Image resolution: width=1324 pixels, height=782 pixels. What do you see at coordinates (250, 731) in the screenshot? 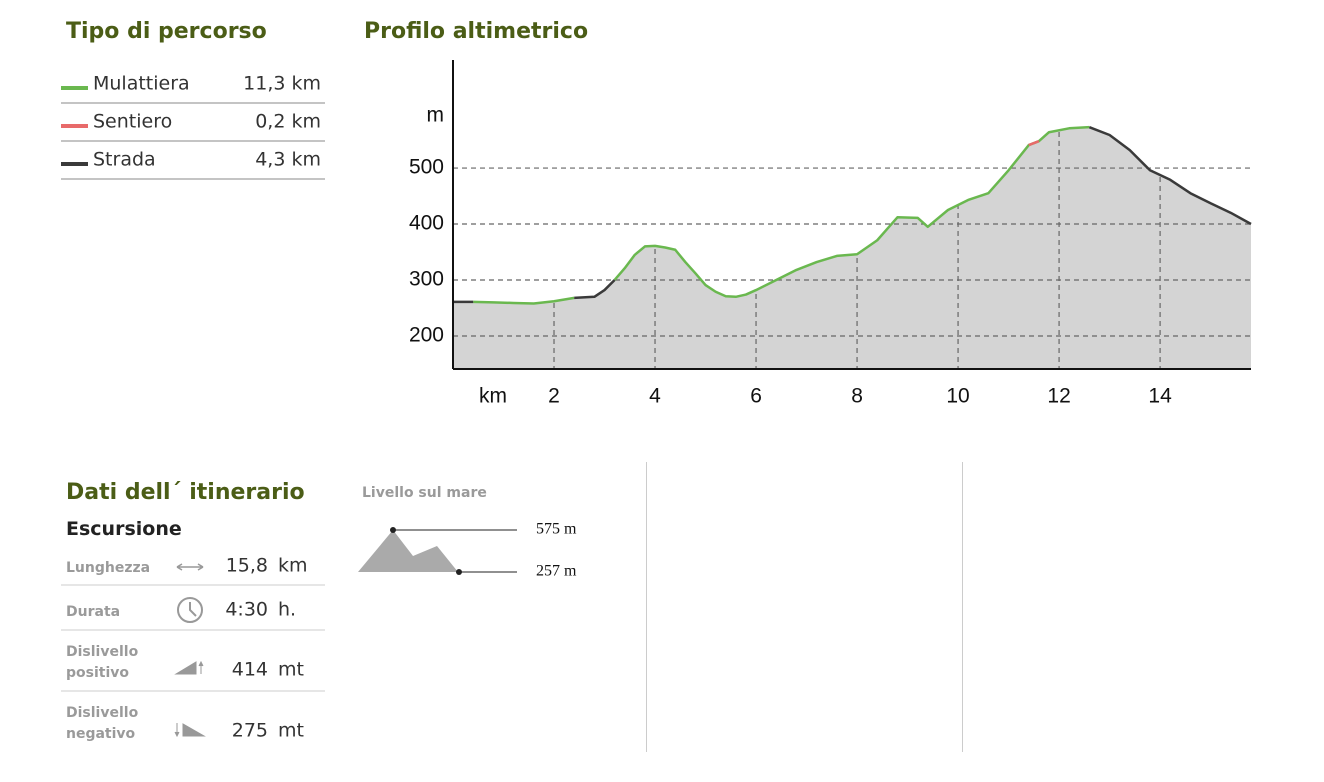
I see `row-value: 275` at bounding box center [250, 731].